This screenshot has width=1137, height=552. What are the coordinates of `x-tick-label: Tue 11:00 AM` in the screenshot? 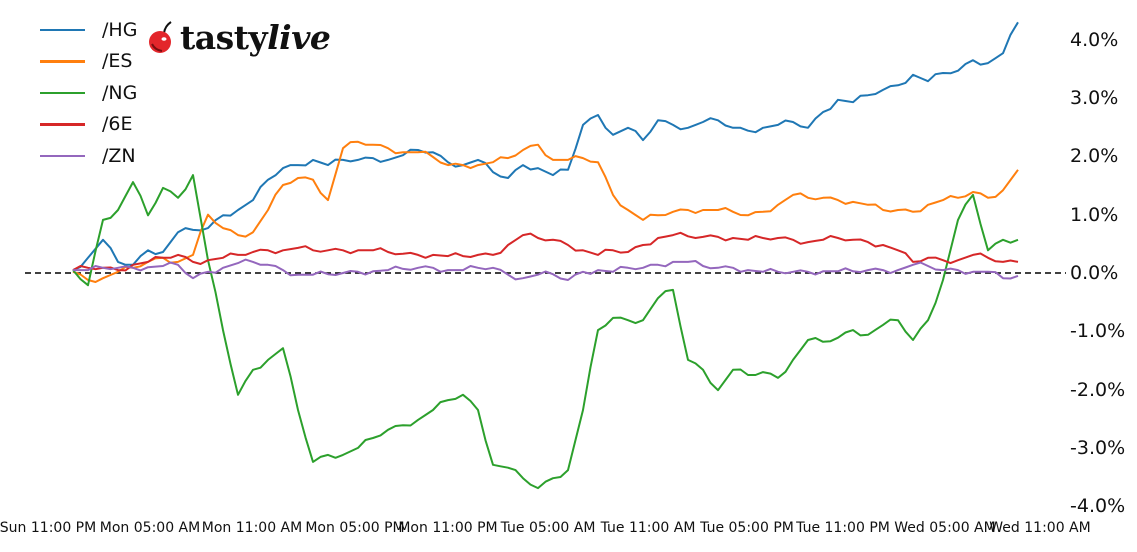 It's located at (648, 528).